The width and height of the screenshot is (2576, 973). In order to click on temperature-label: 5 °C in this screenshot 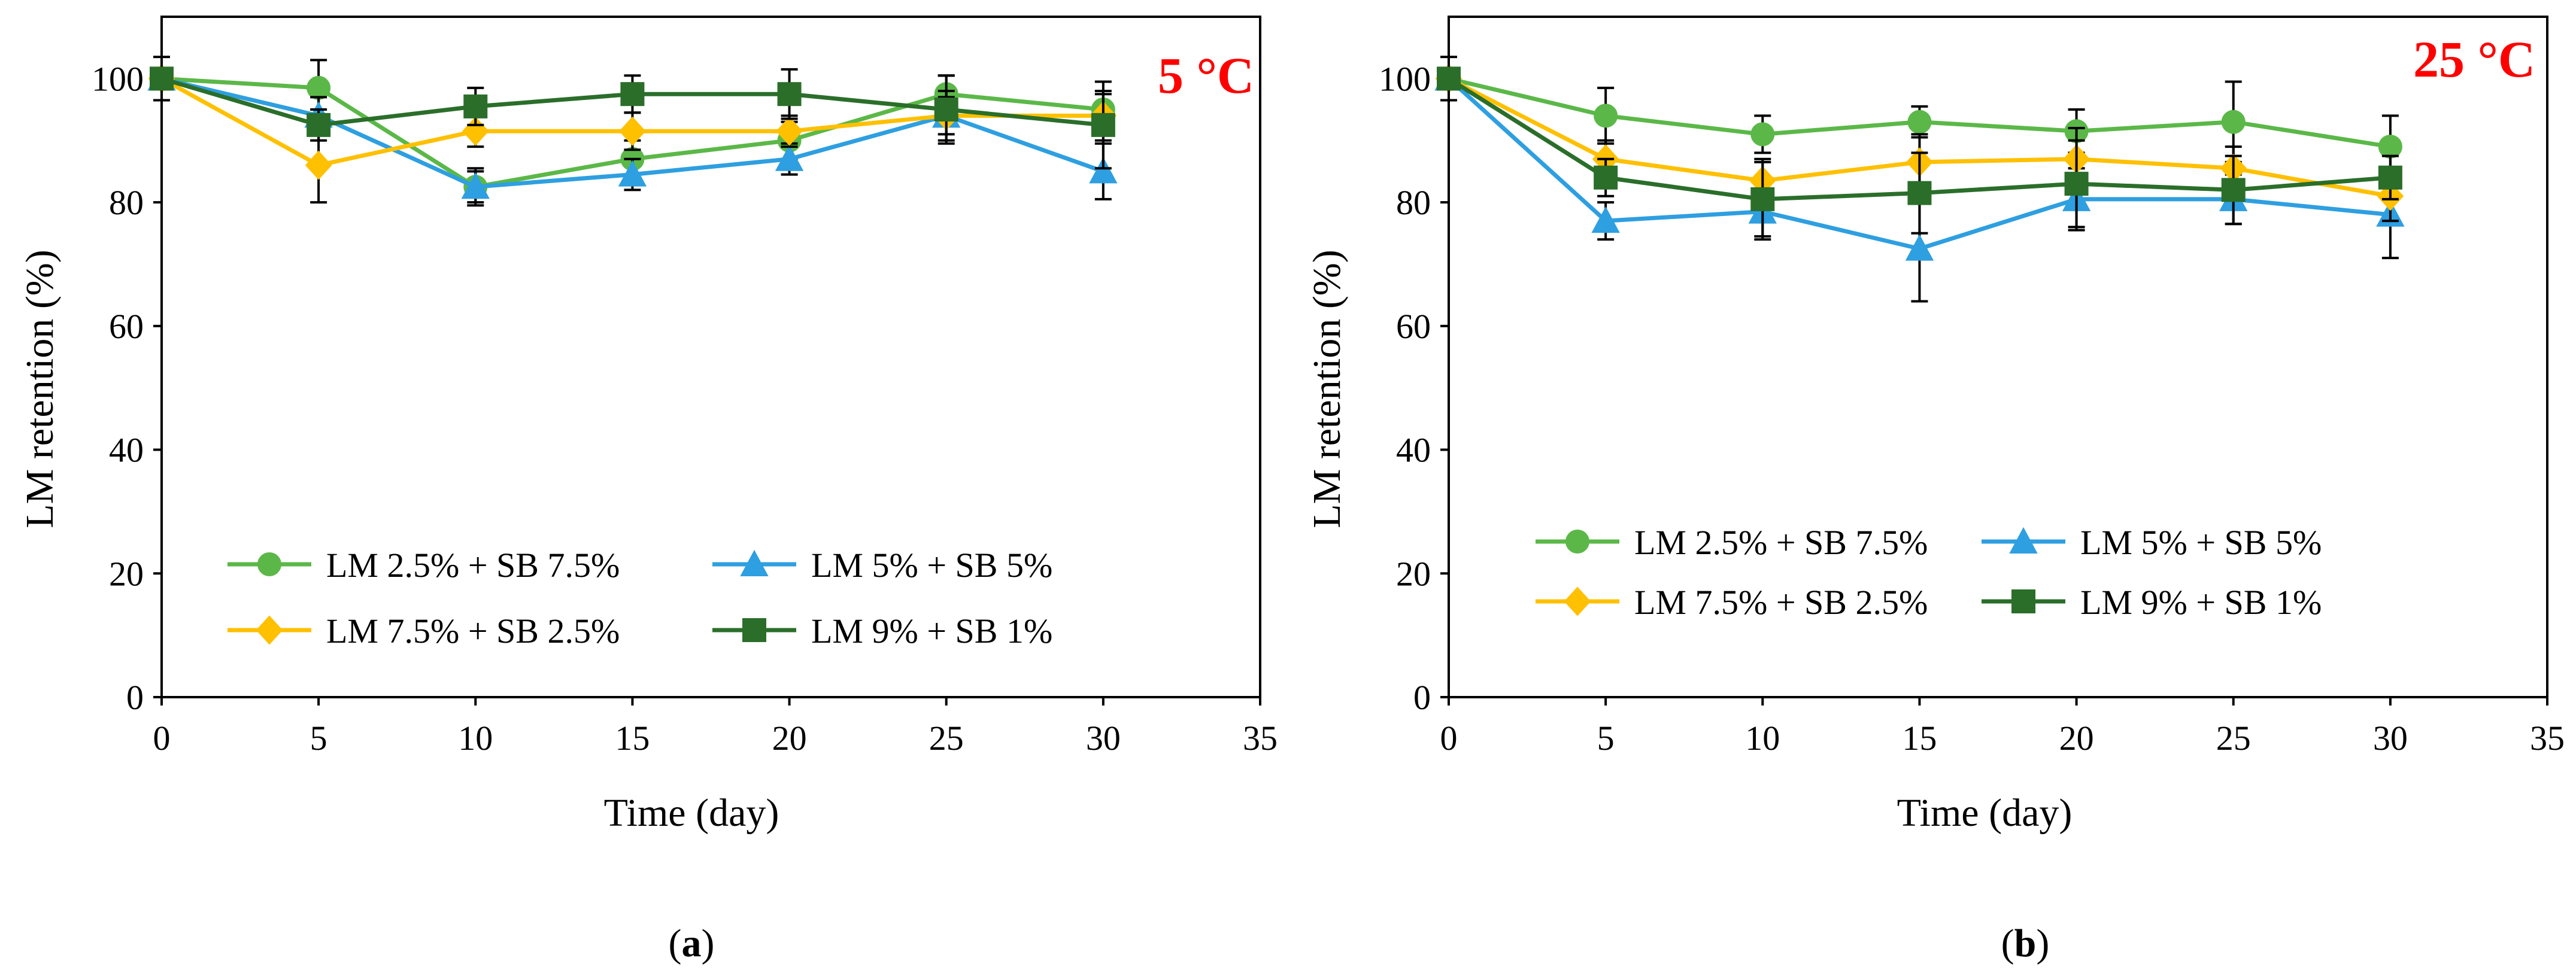, I will do `click(1206, 75)`.